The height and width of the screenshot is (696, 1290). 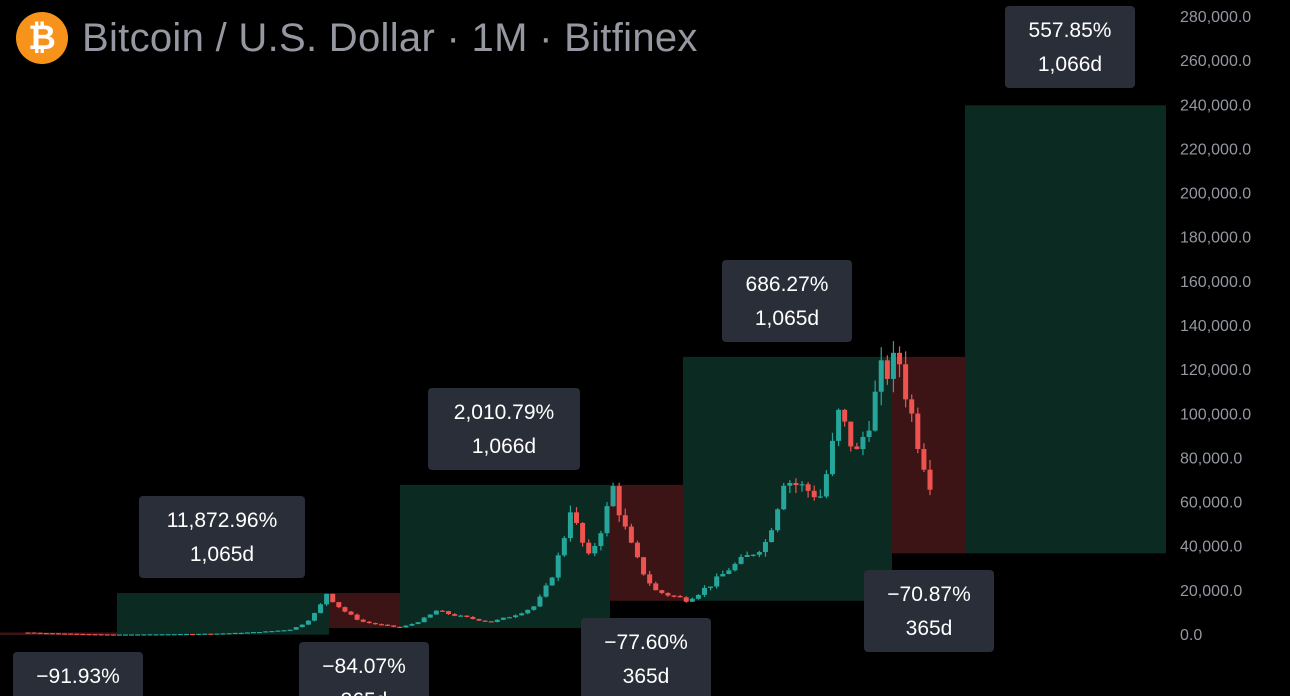 I want to click on y-tick-label: 240,000.0, so click(x=1215, y=105).